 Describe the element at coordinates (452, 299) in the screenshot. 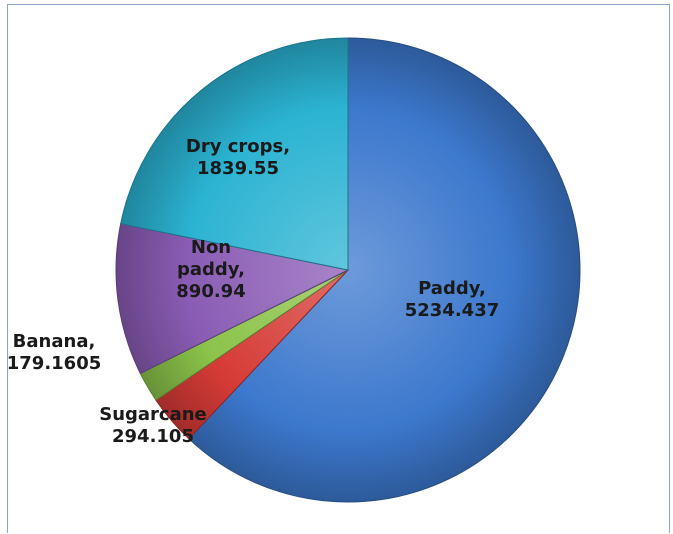

I see `data-label-paddy: Paddy, 5234.437` at that location.